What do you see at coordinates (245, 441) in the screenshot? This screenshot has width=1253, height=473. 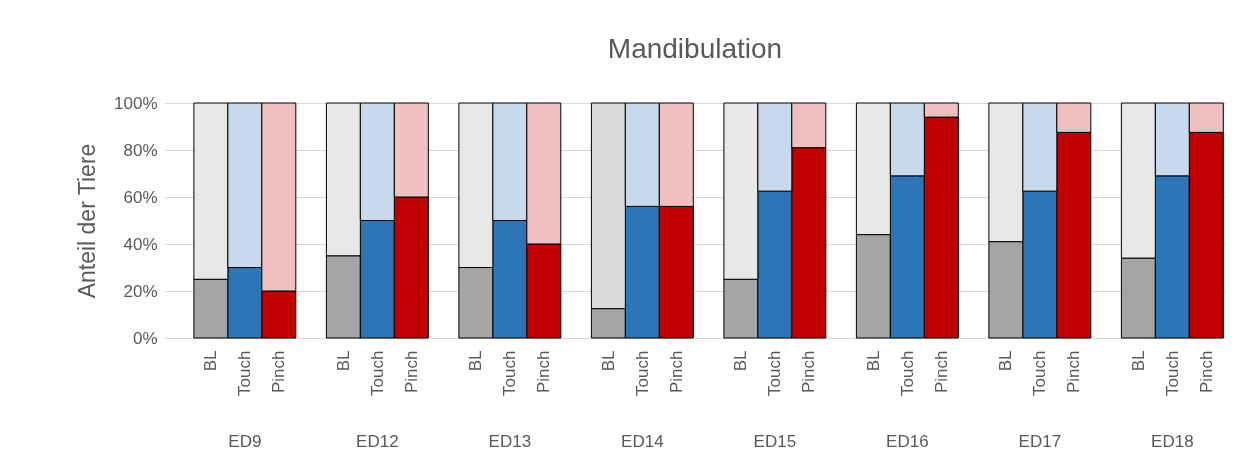 I see `text: ED9` at bounding box center [245, 441].